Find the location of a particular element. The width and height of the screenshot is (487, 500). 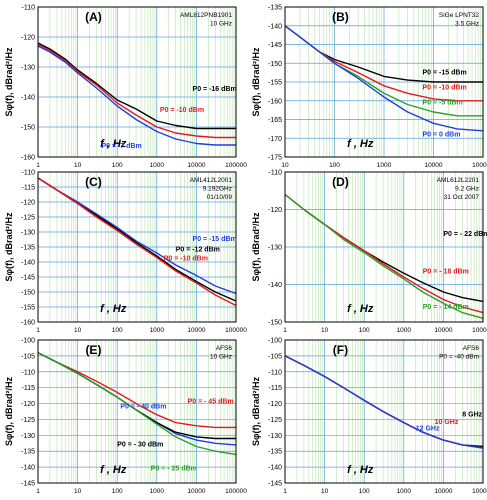

panel-label: (F) is located at coordinates (340, 350).